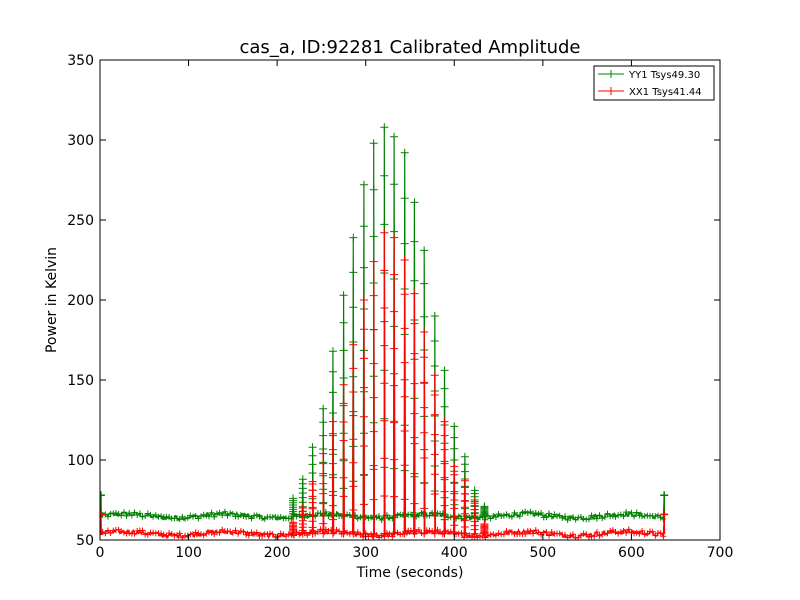 The height and width of the screenshot is (600, 800). I want to click on x-tick-label: 200, so click(277, 553).